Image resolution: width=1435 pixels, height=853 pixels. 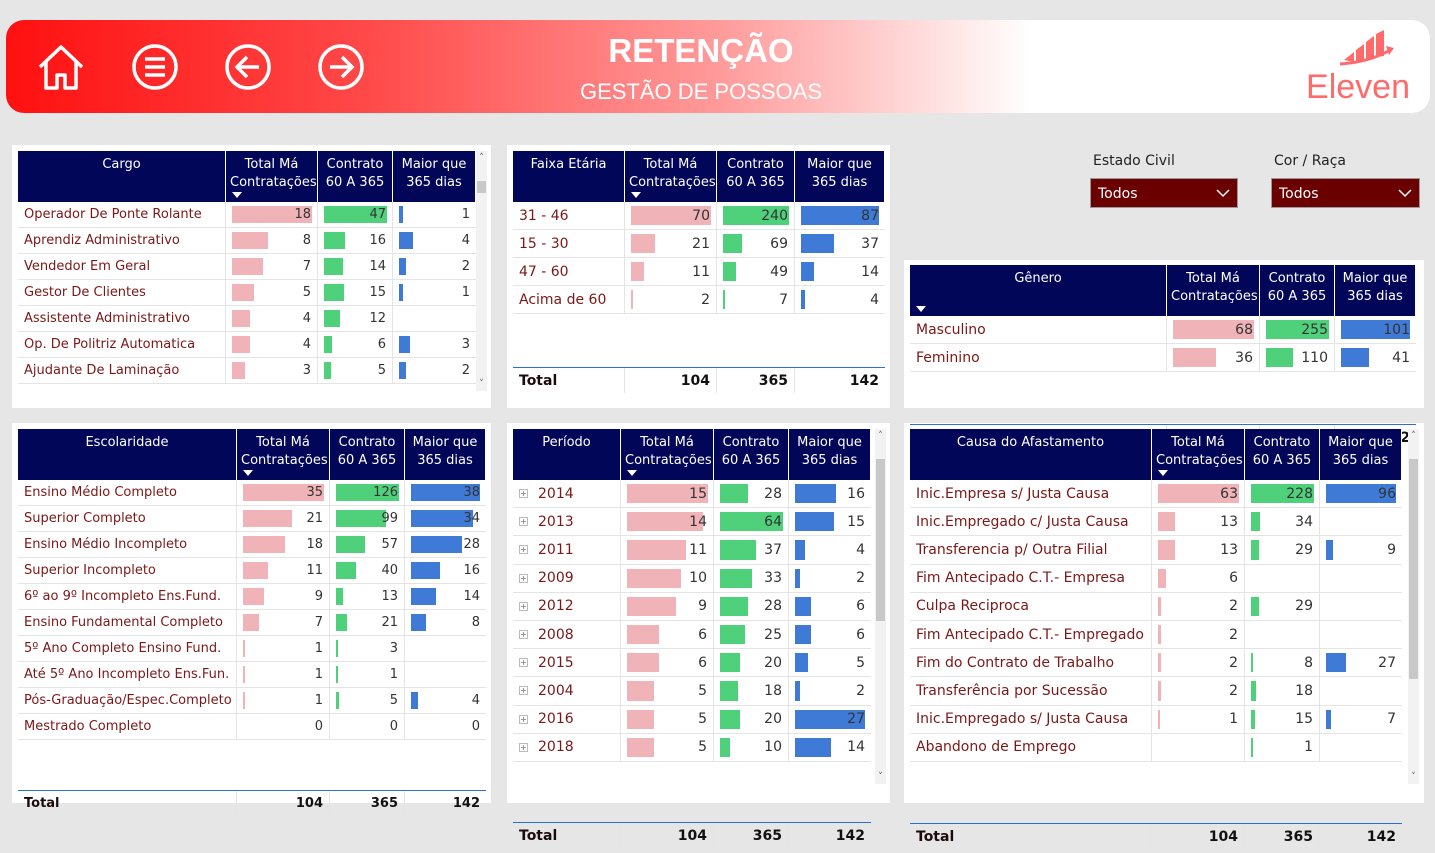 I want to click on back-arrow-icon, so click(x=248, y=67).